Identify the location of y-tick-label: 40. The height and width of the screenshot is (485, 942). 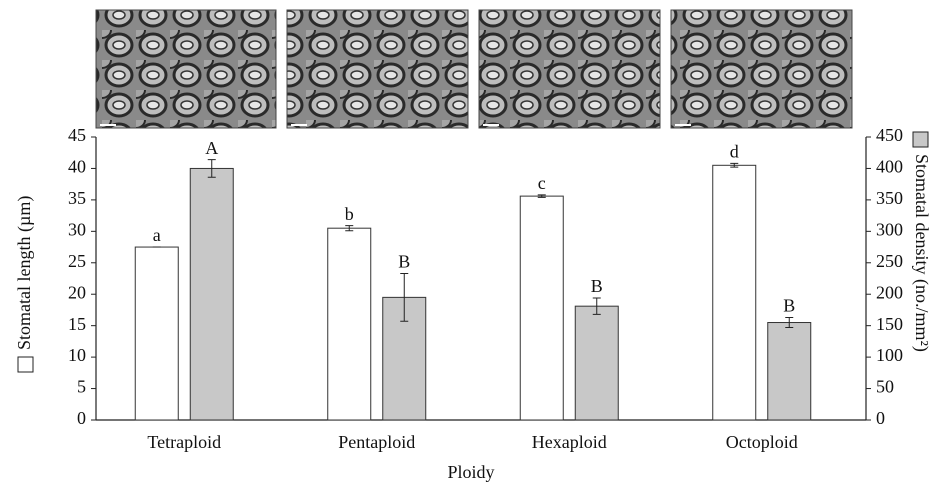
(77, 167).